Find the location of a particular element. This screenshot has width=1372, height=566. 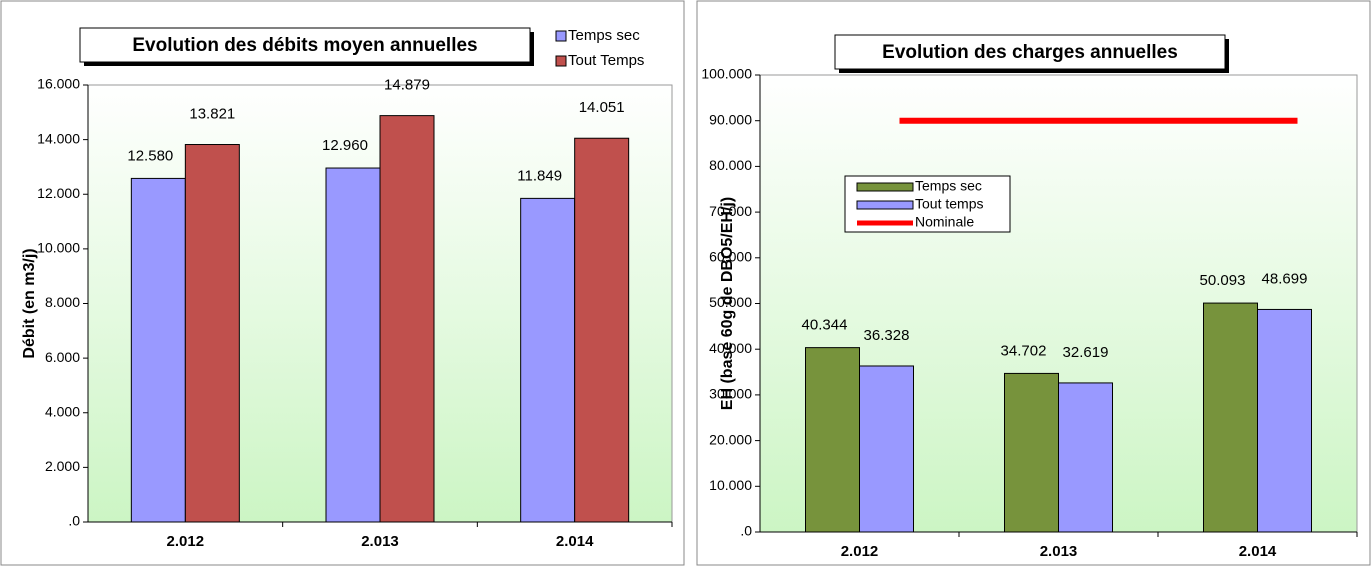

y-tick-label: 16.000 is located at coordinates (58, 84).